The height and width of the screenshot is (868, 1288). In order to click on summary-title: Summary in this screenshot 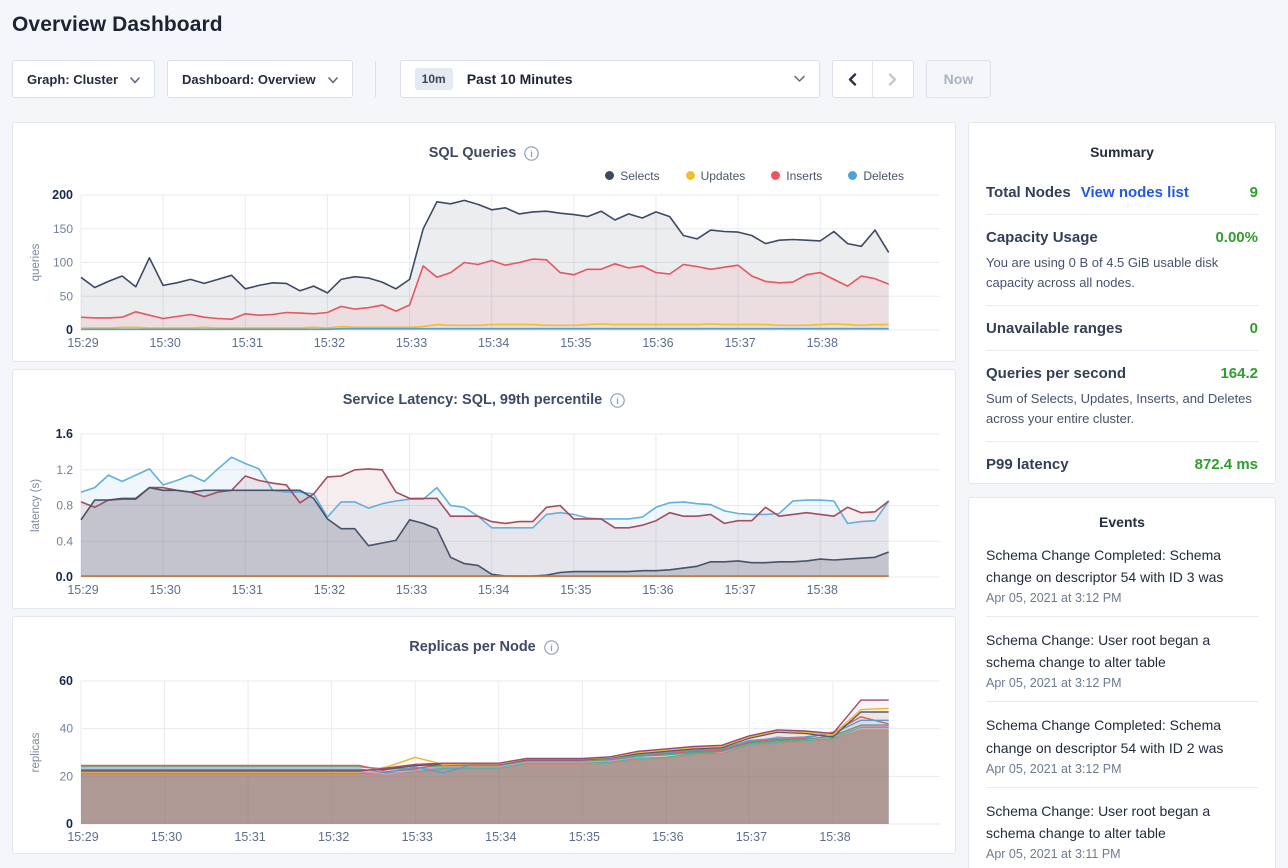, I will do `click(1122, 152)`.